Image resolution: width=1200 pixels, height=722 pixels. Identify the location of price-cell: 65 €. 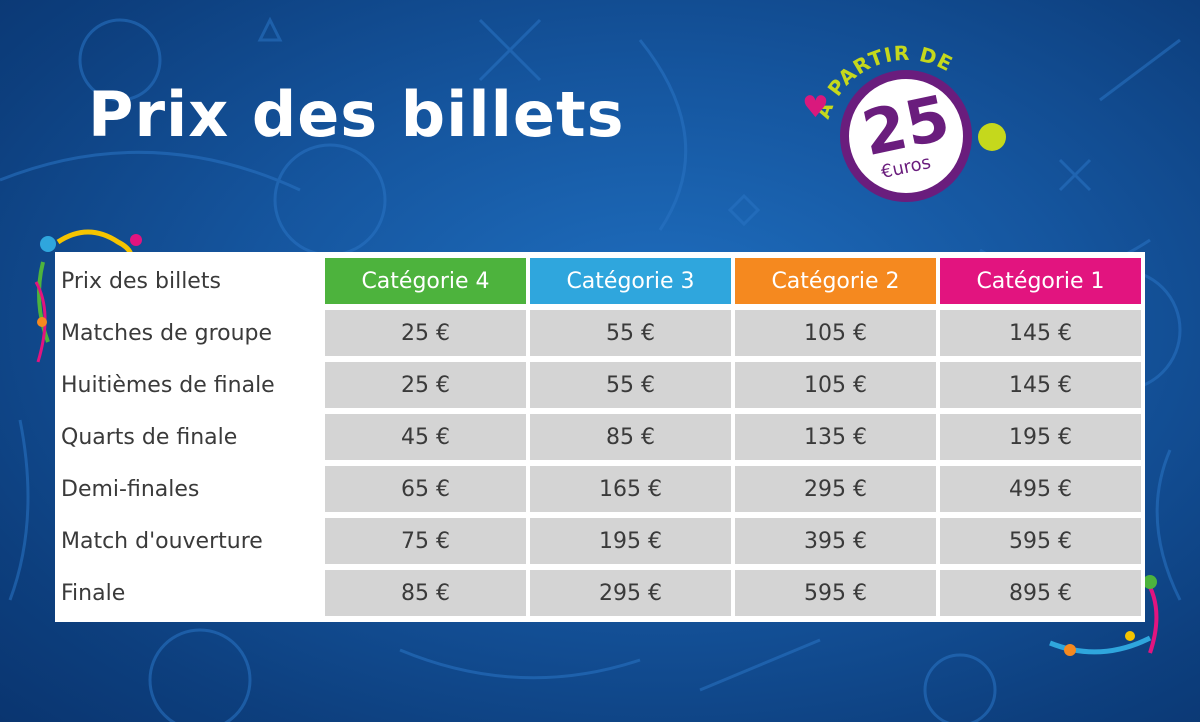
(425, 489).